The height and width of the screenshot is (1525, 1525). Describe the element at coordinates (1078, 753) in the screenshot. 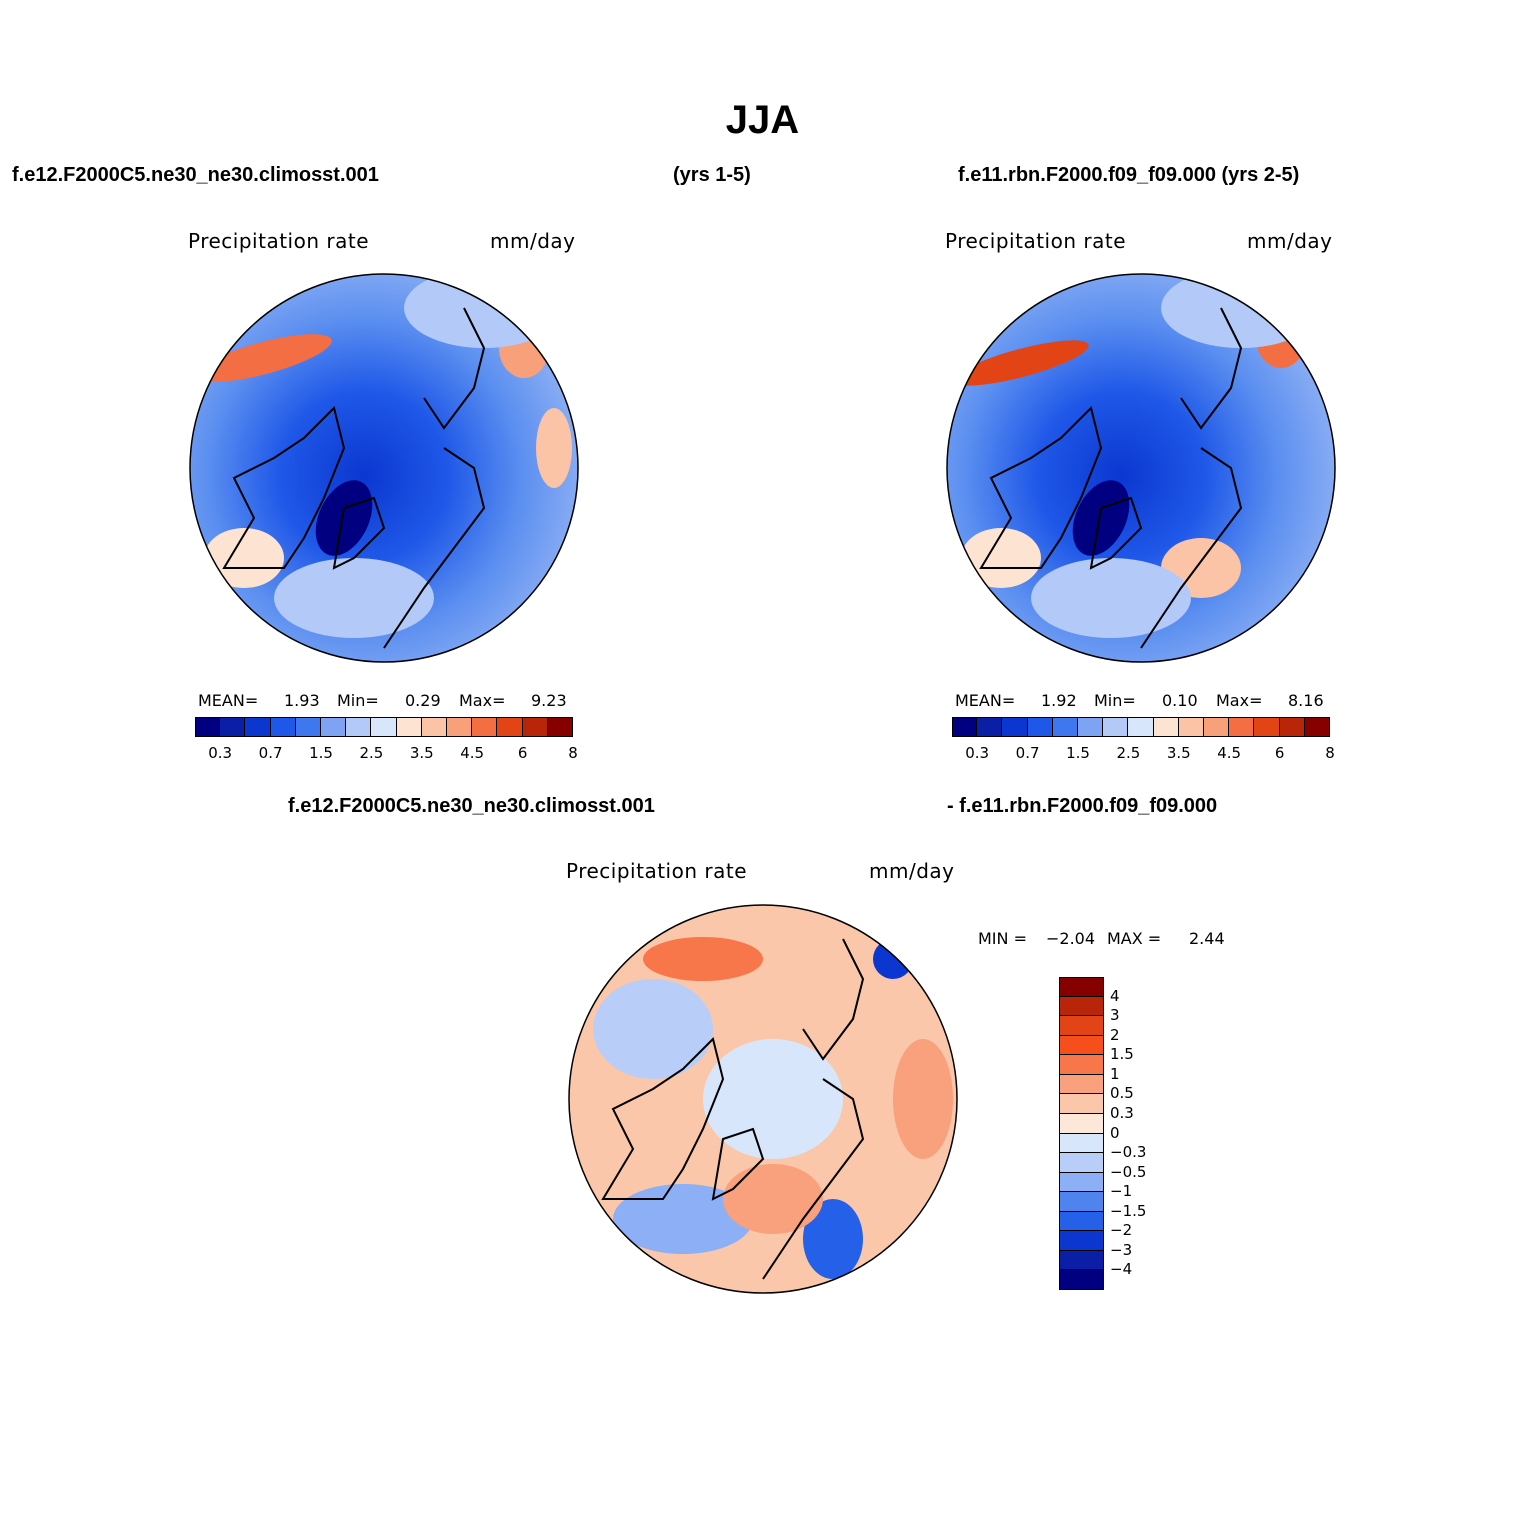

I see `panel2-colorbar-tick: 1.5` at that location.